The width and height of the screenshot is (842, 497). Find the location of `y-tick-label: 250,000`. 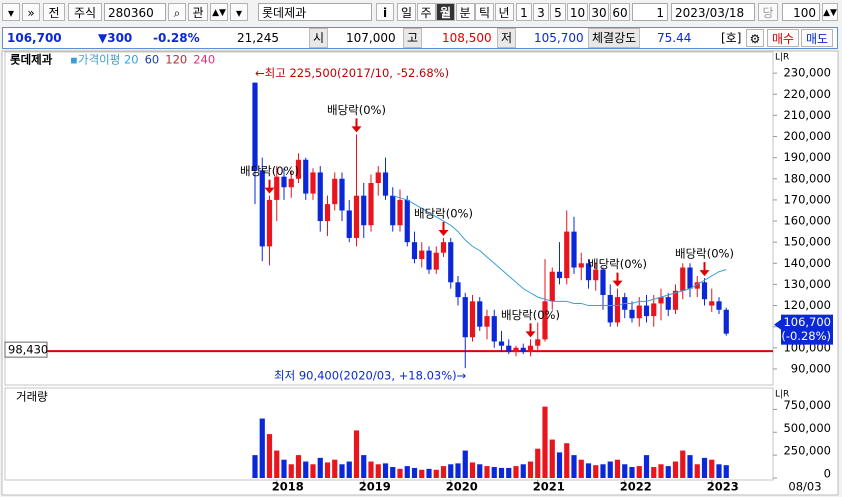

y-tick-label: 250,000 is located at coordinates (807, 451).